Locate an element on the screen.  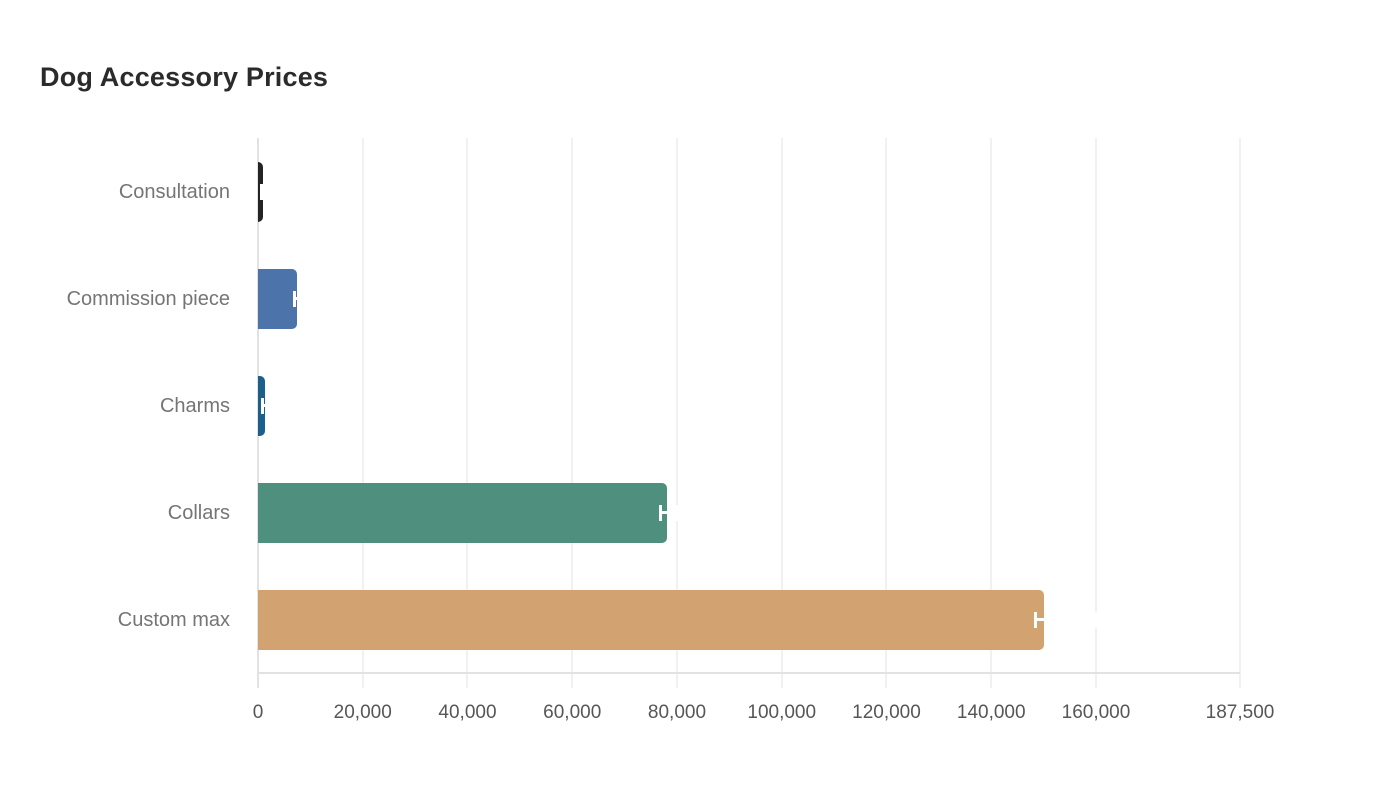
x-tick-label: 20,000 is located at coordinates (362, 712).